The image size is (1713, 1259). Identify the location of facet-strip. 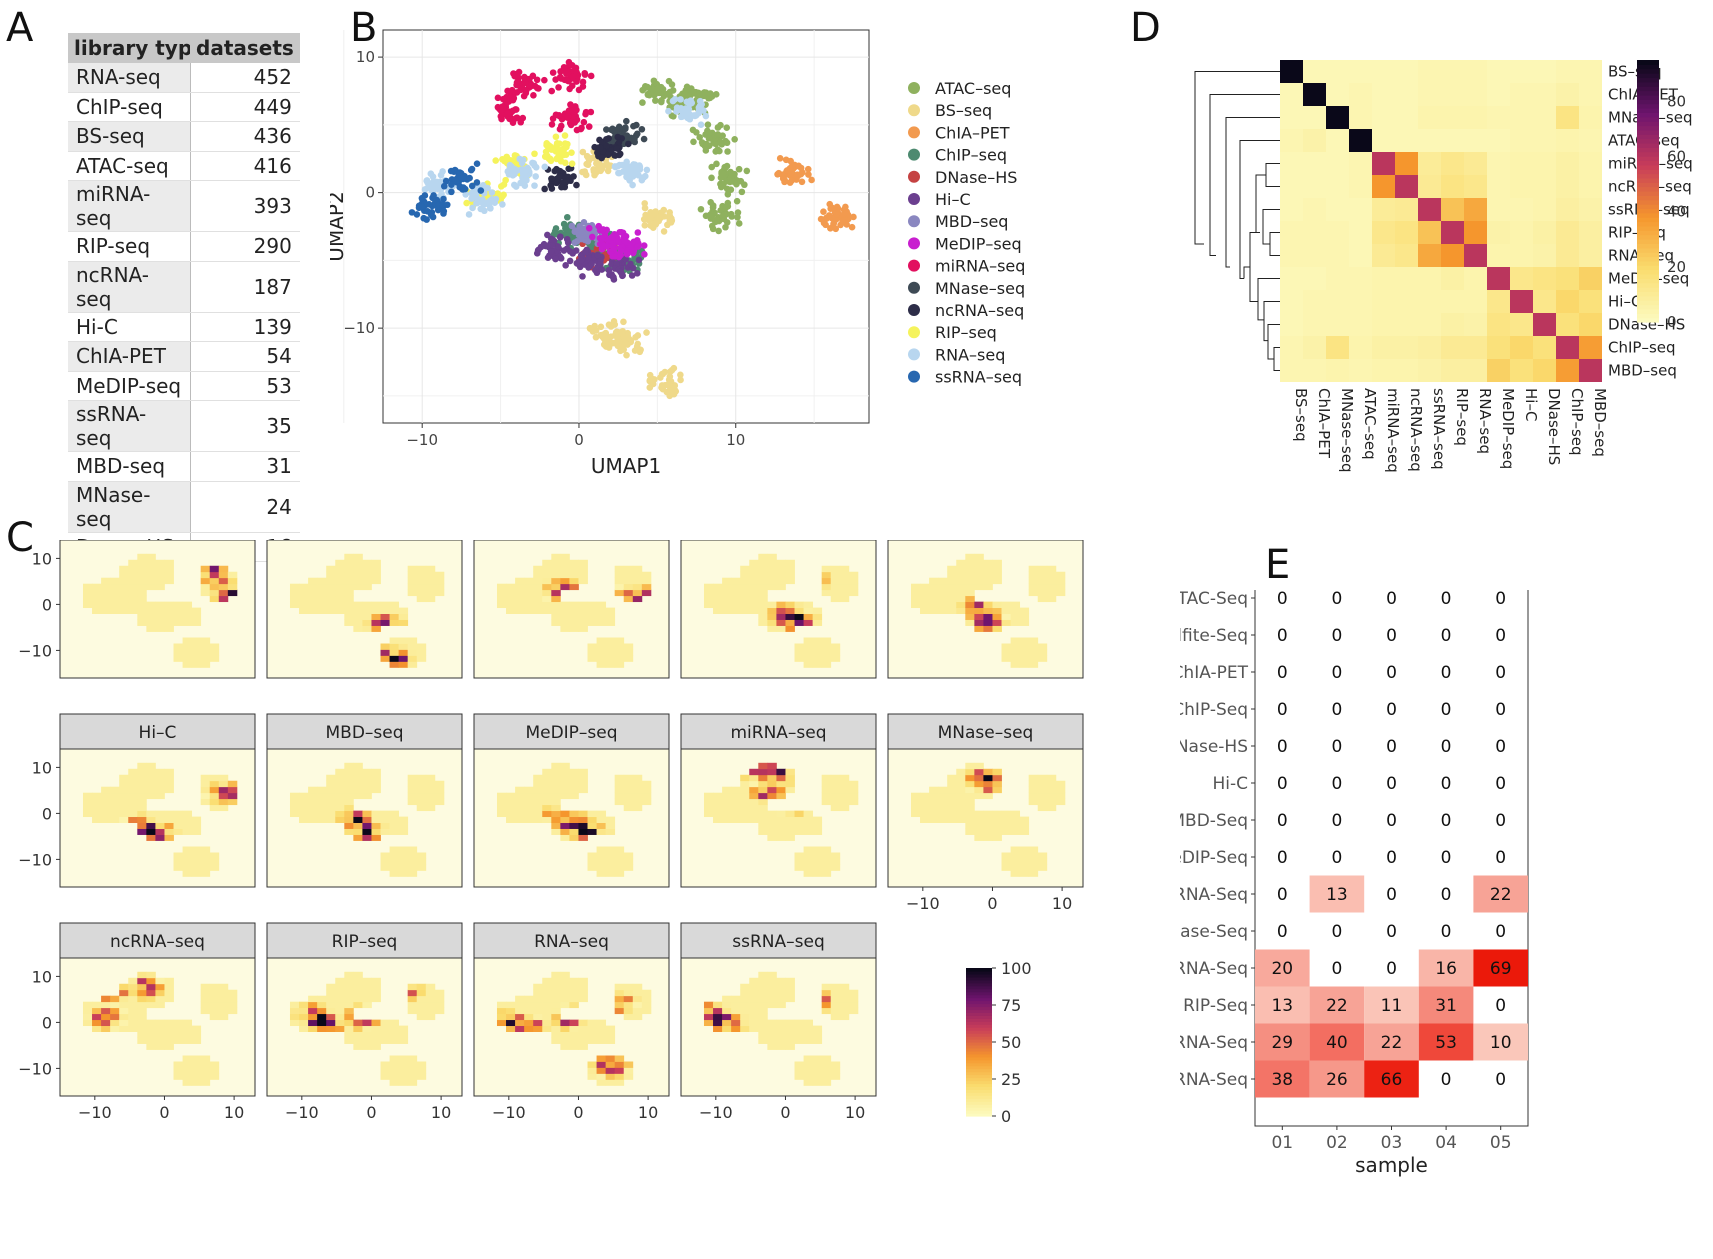
(157, 731).